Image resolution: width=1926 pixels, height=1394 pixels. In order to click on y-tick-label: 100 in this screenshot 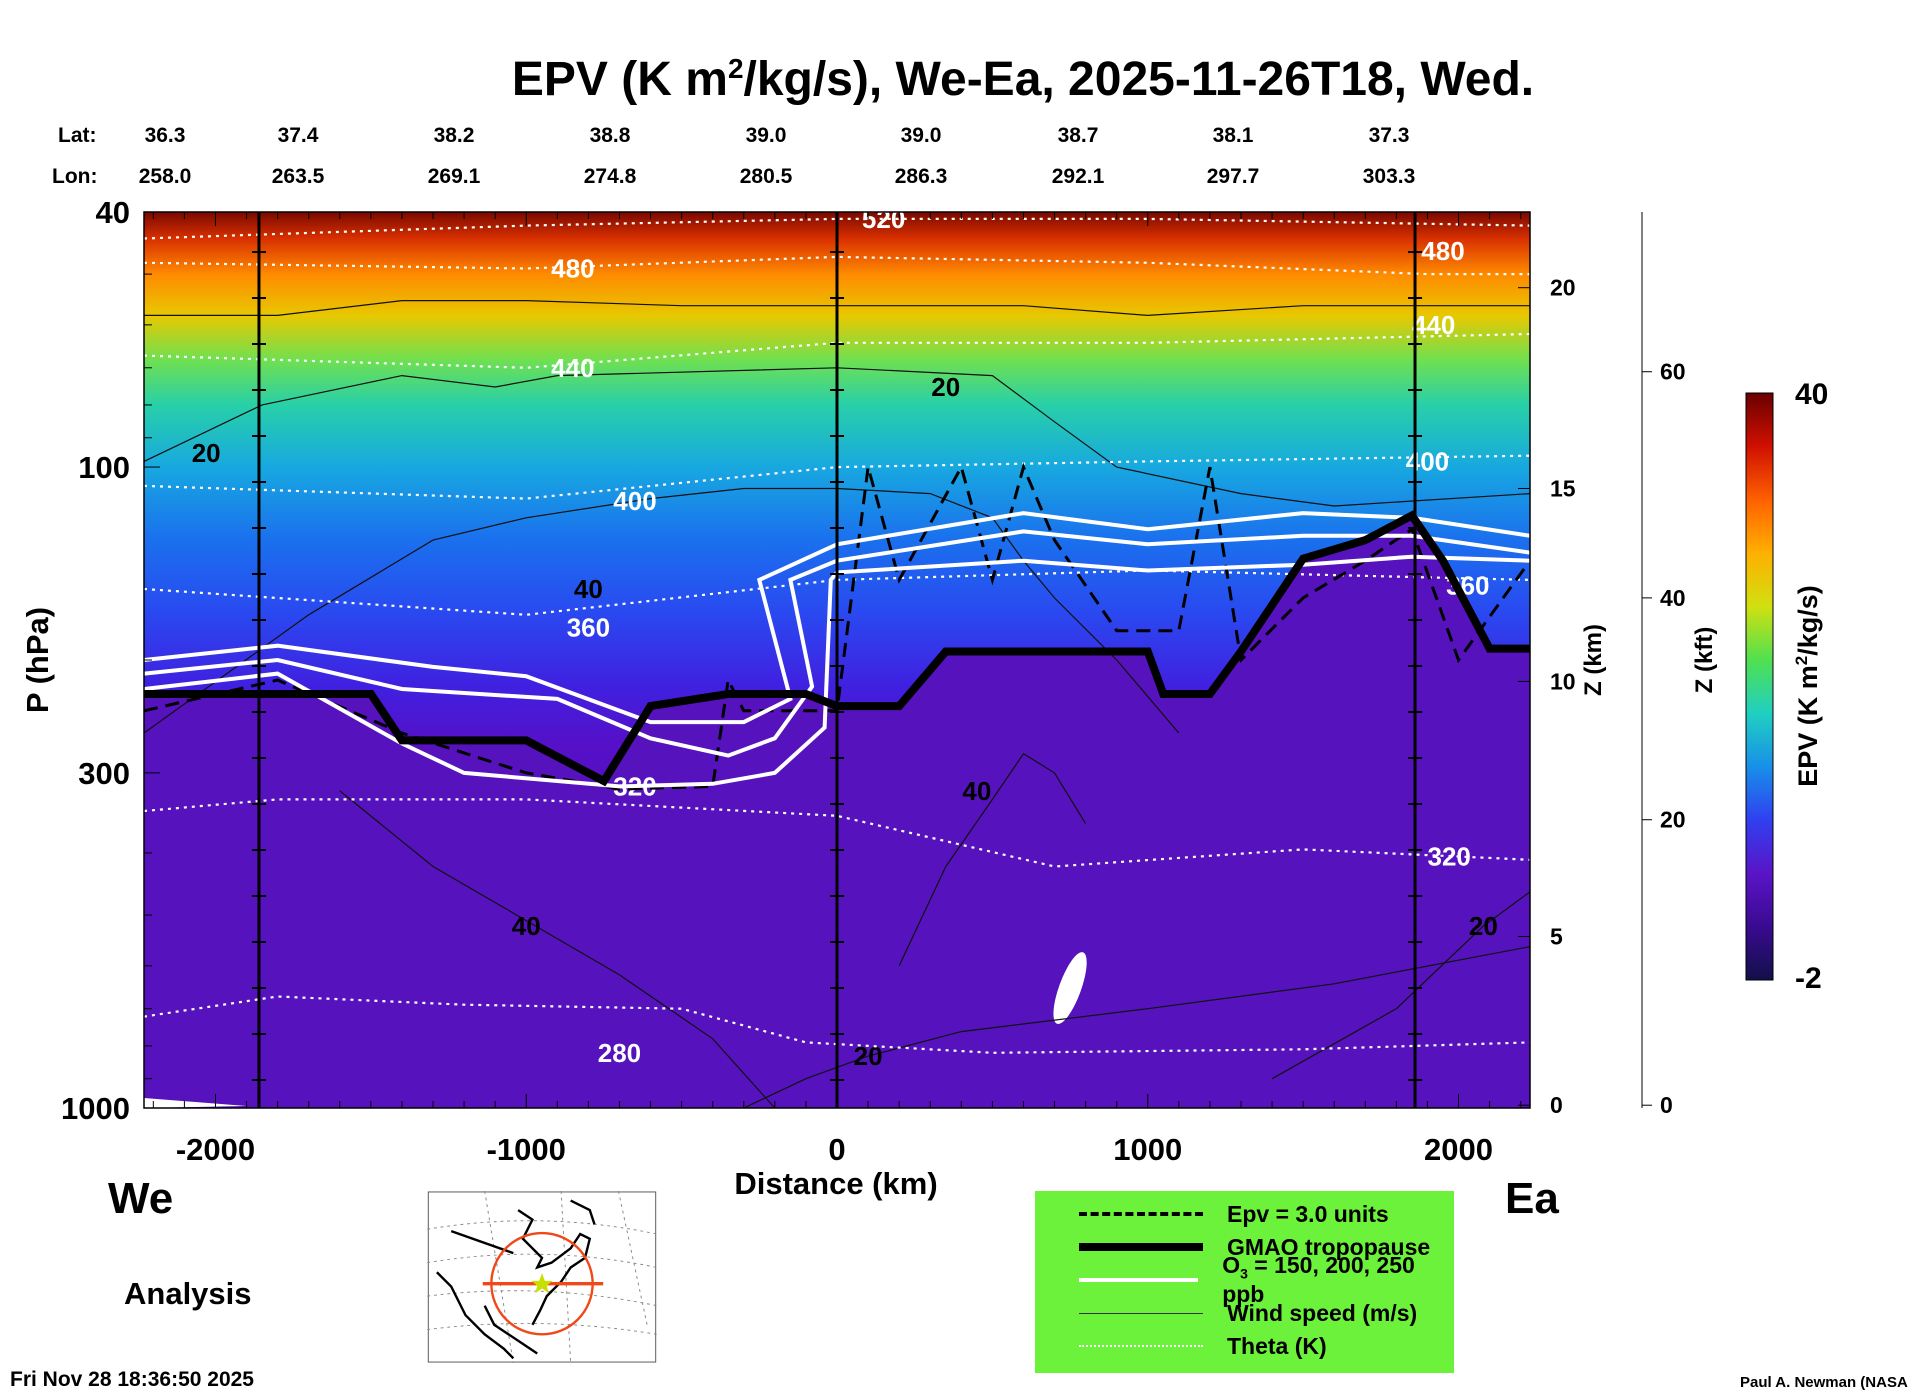, I will do `click(104, 467)`.